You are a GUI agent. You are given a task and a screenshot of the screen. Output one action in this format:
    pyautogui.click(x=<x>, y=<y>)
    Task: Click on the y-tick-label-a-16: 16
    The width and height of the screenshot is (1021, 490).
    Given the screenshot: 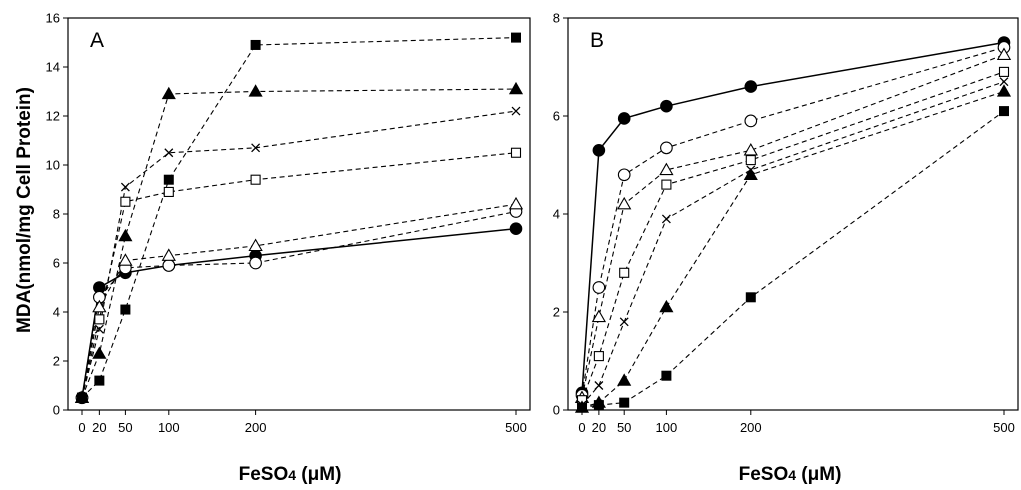 What is the action you would take?
    pyautogui.click(x=53, y=18)
    